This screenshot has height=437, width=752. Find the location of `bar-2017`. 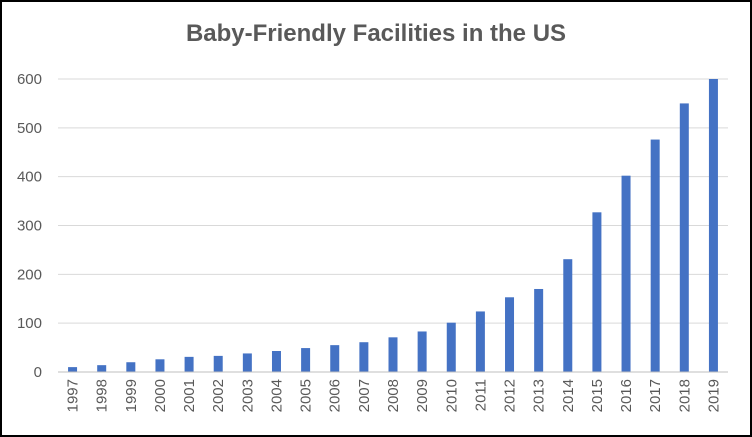

bar-2017 is located at coordinates (655, 255).